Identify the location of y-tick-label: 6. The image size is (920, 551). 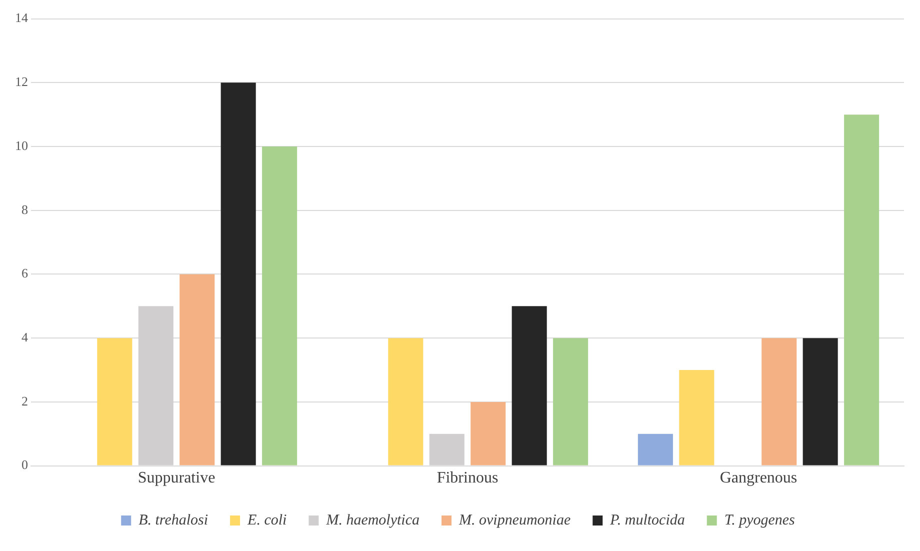
(25, 273).